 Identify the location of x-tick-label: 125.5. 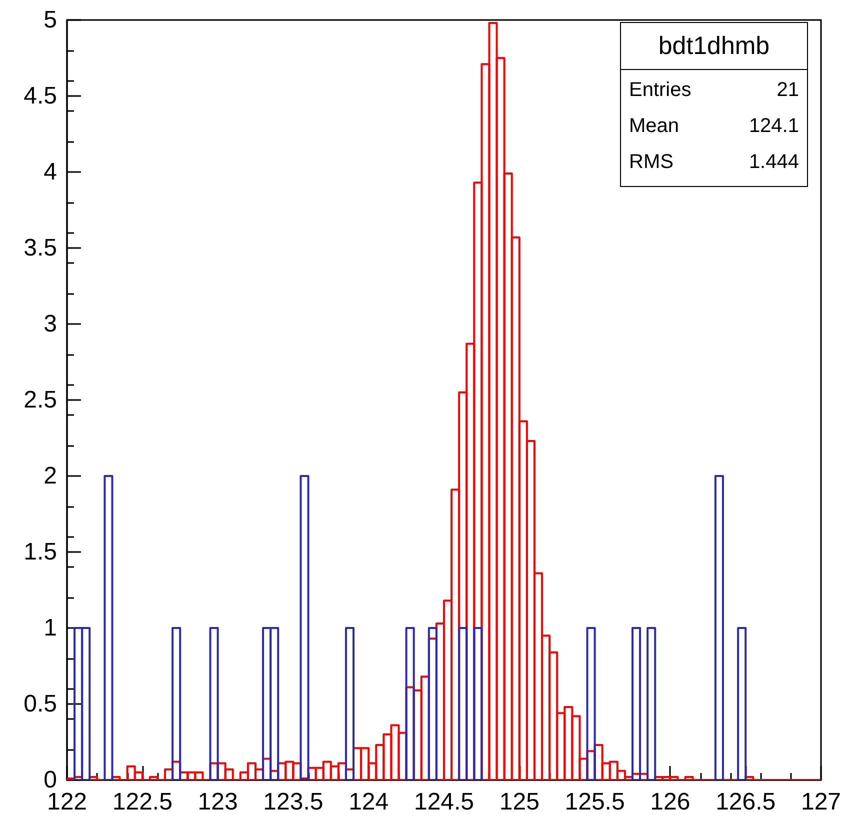
(594, 802).